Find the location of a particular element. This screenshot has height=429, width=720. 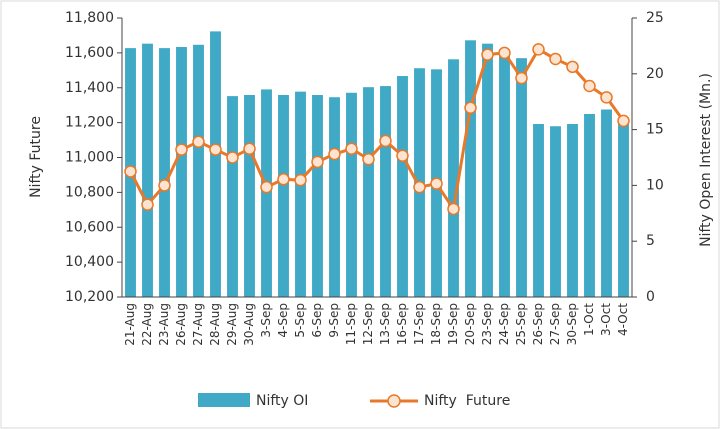

x-tick-label: 26-Aug is located at coordinates (181, 324).